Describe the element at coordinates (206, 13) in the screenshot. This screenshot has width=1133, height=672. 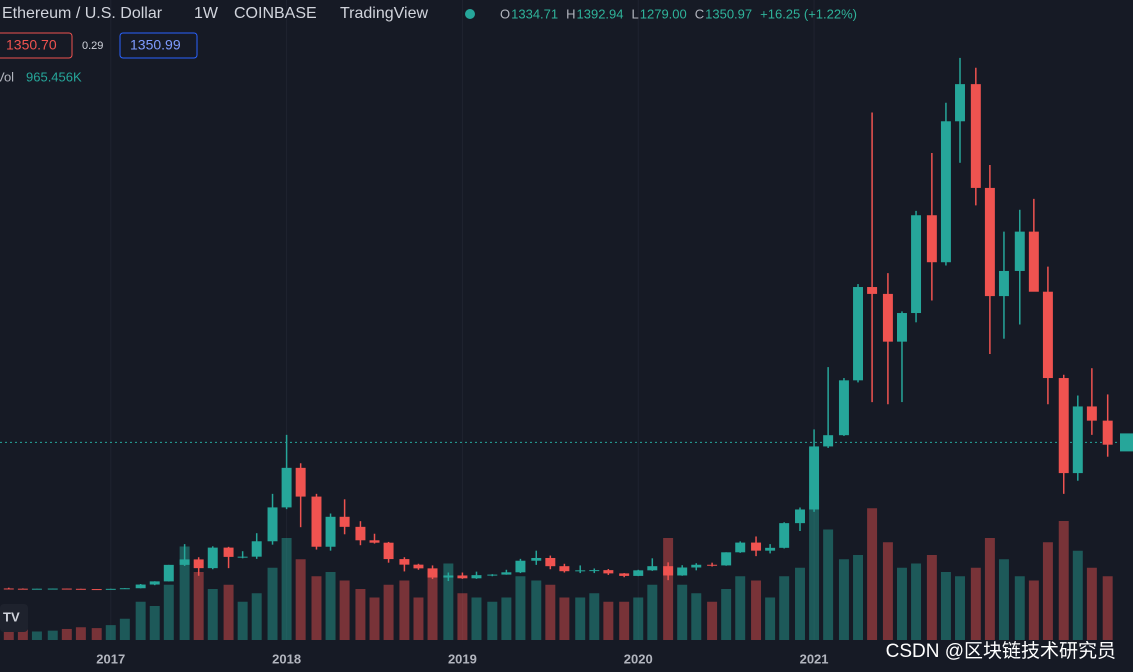
I see `interval: 1W` at that location.